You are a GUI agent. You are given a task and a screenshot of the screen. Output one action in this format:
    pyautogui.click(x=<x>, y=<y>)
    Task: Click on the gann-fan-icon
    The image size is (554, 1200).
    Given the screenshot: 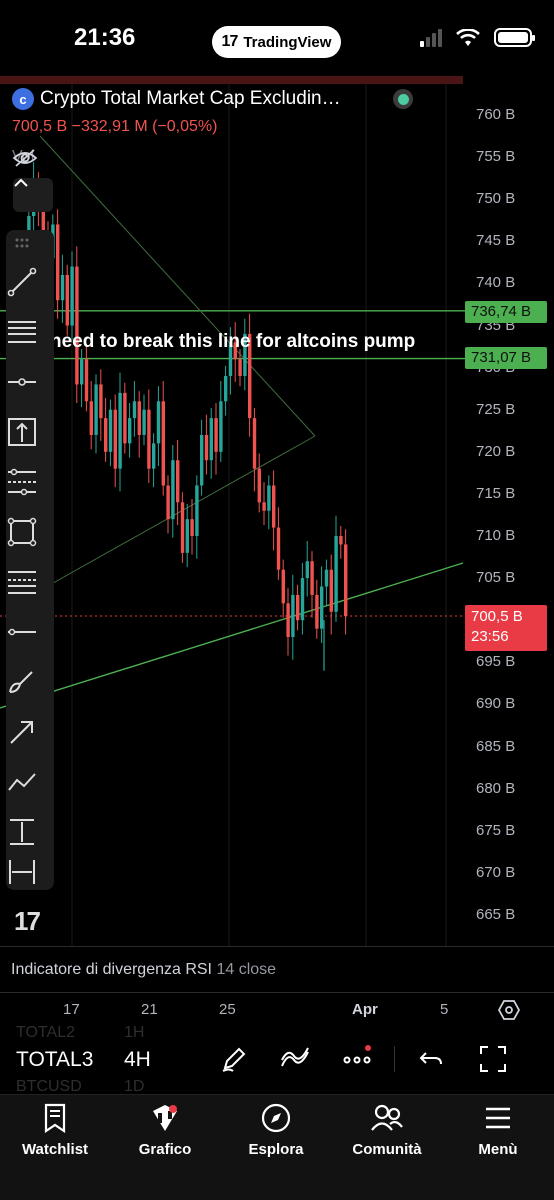 What is the action you would take?
    pyautogui.click(x=22, y=582)
    